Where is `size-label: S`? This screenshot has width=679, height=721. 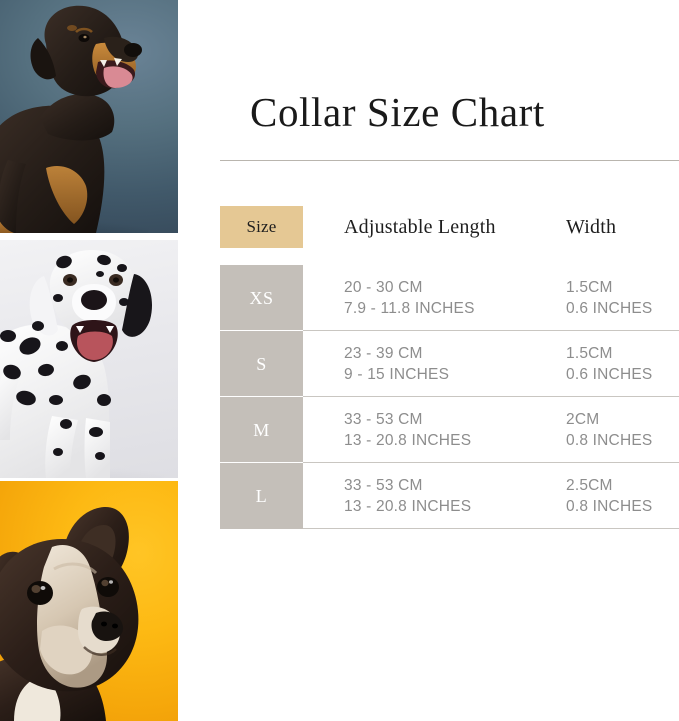
size-label: S is located at coordinates (261, 363).